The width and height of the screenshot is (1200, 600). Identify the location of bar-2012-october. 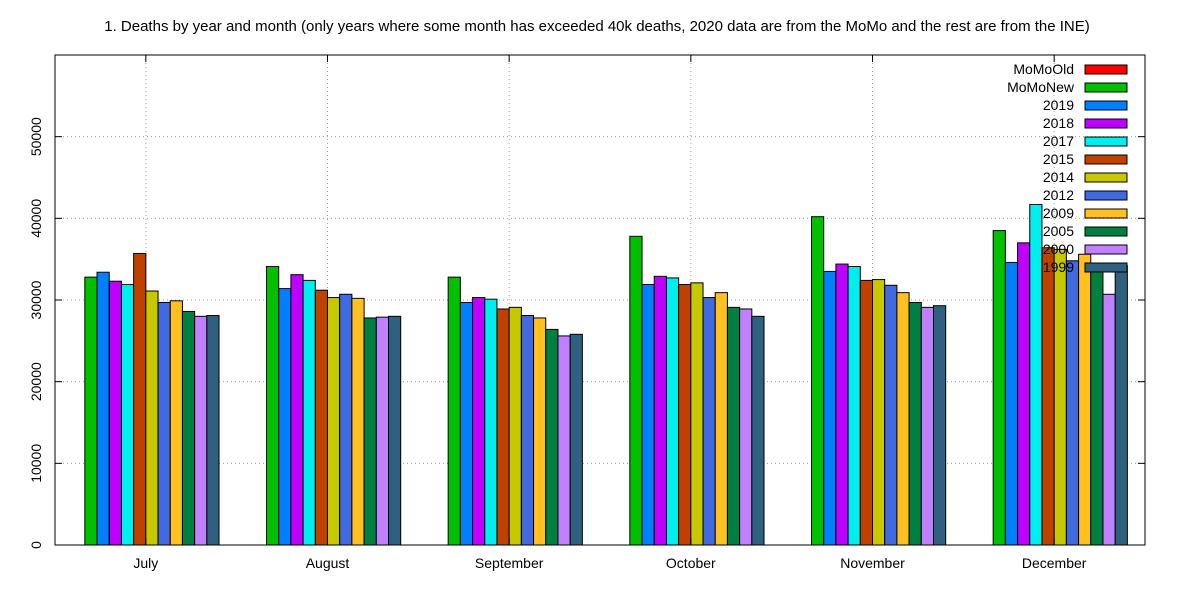
(709, 421).